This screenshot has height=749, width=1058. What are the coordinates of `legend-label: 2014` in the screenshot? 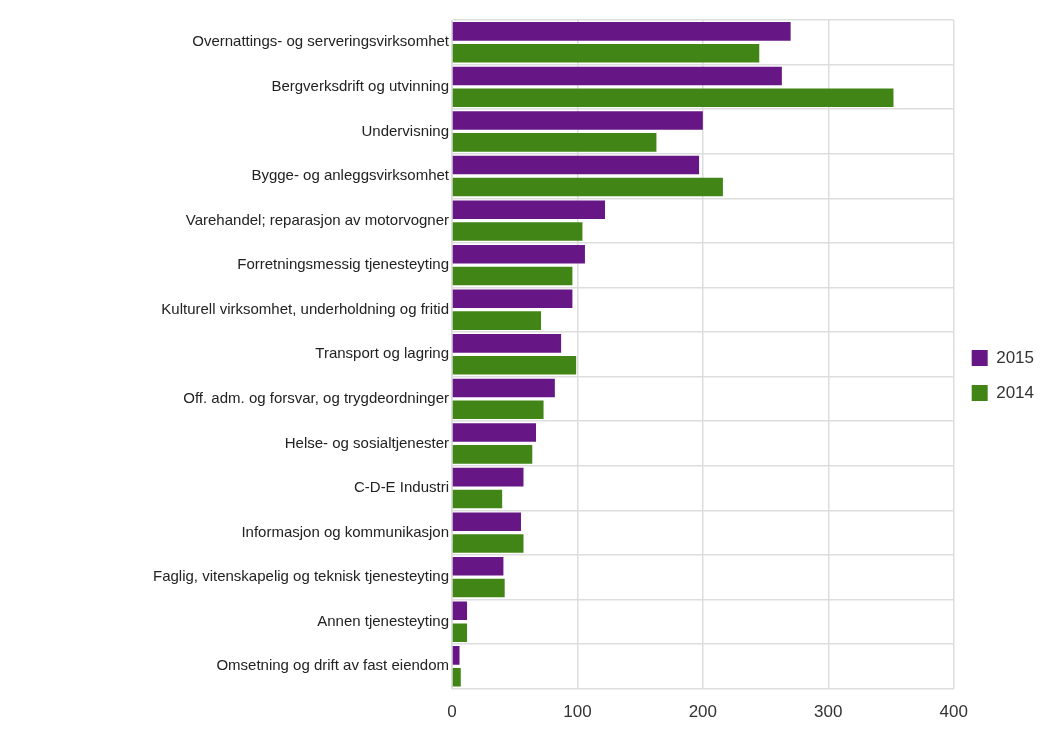 It's located at (1015, 392).